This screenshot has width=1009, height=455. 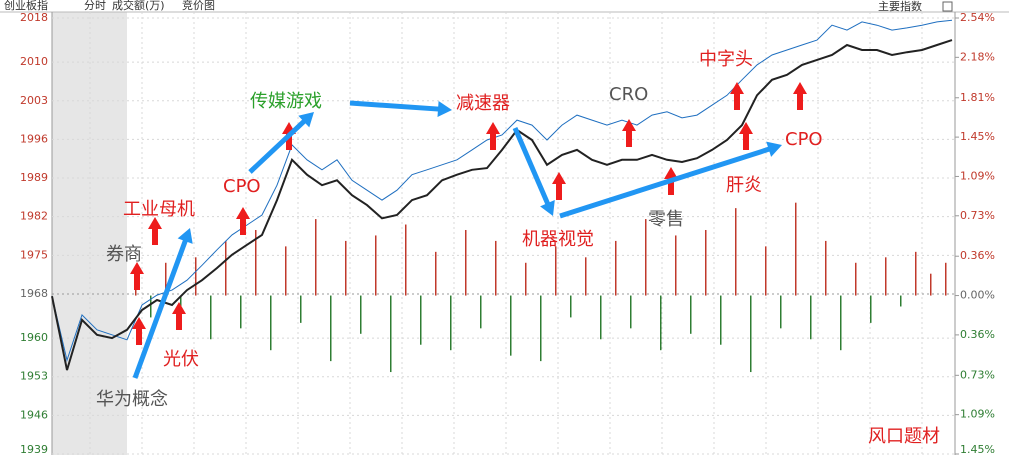 What do you see at coordinates (181, 359) in the screenshot?
I see `annotation: 光伏` at bounding box center [181, 359].